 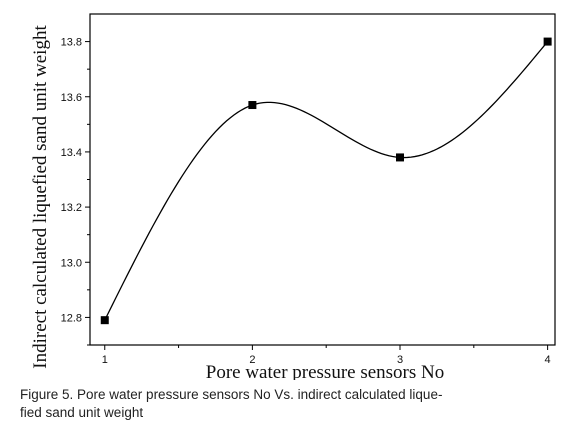 What do you see at coordinates (326, 355) in the screenshot?
I see `x-axis-ticks: 1 2 3 4` at bounding box center [326, 355].